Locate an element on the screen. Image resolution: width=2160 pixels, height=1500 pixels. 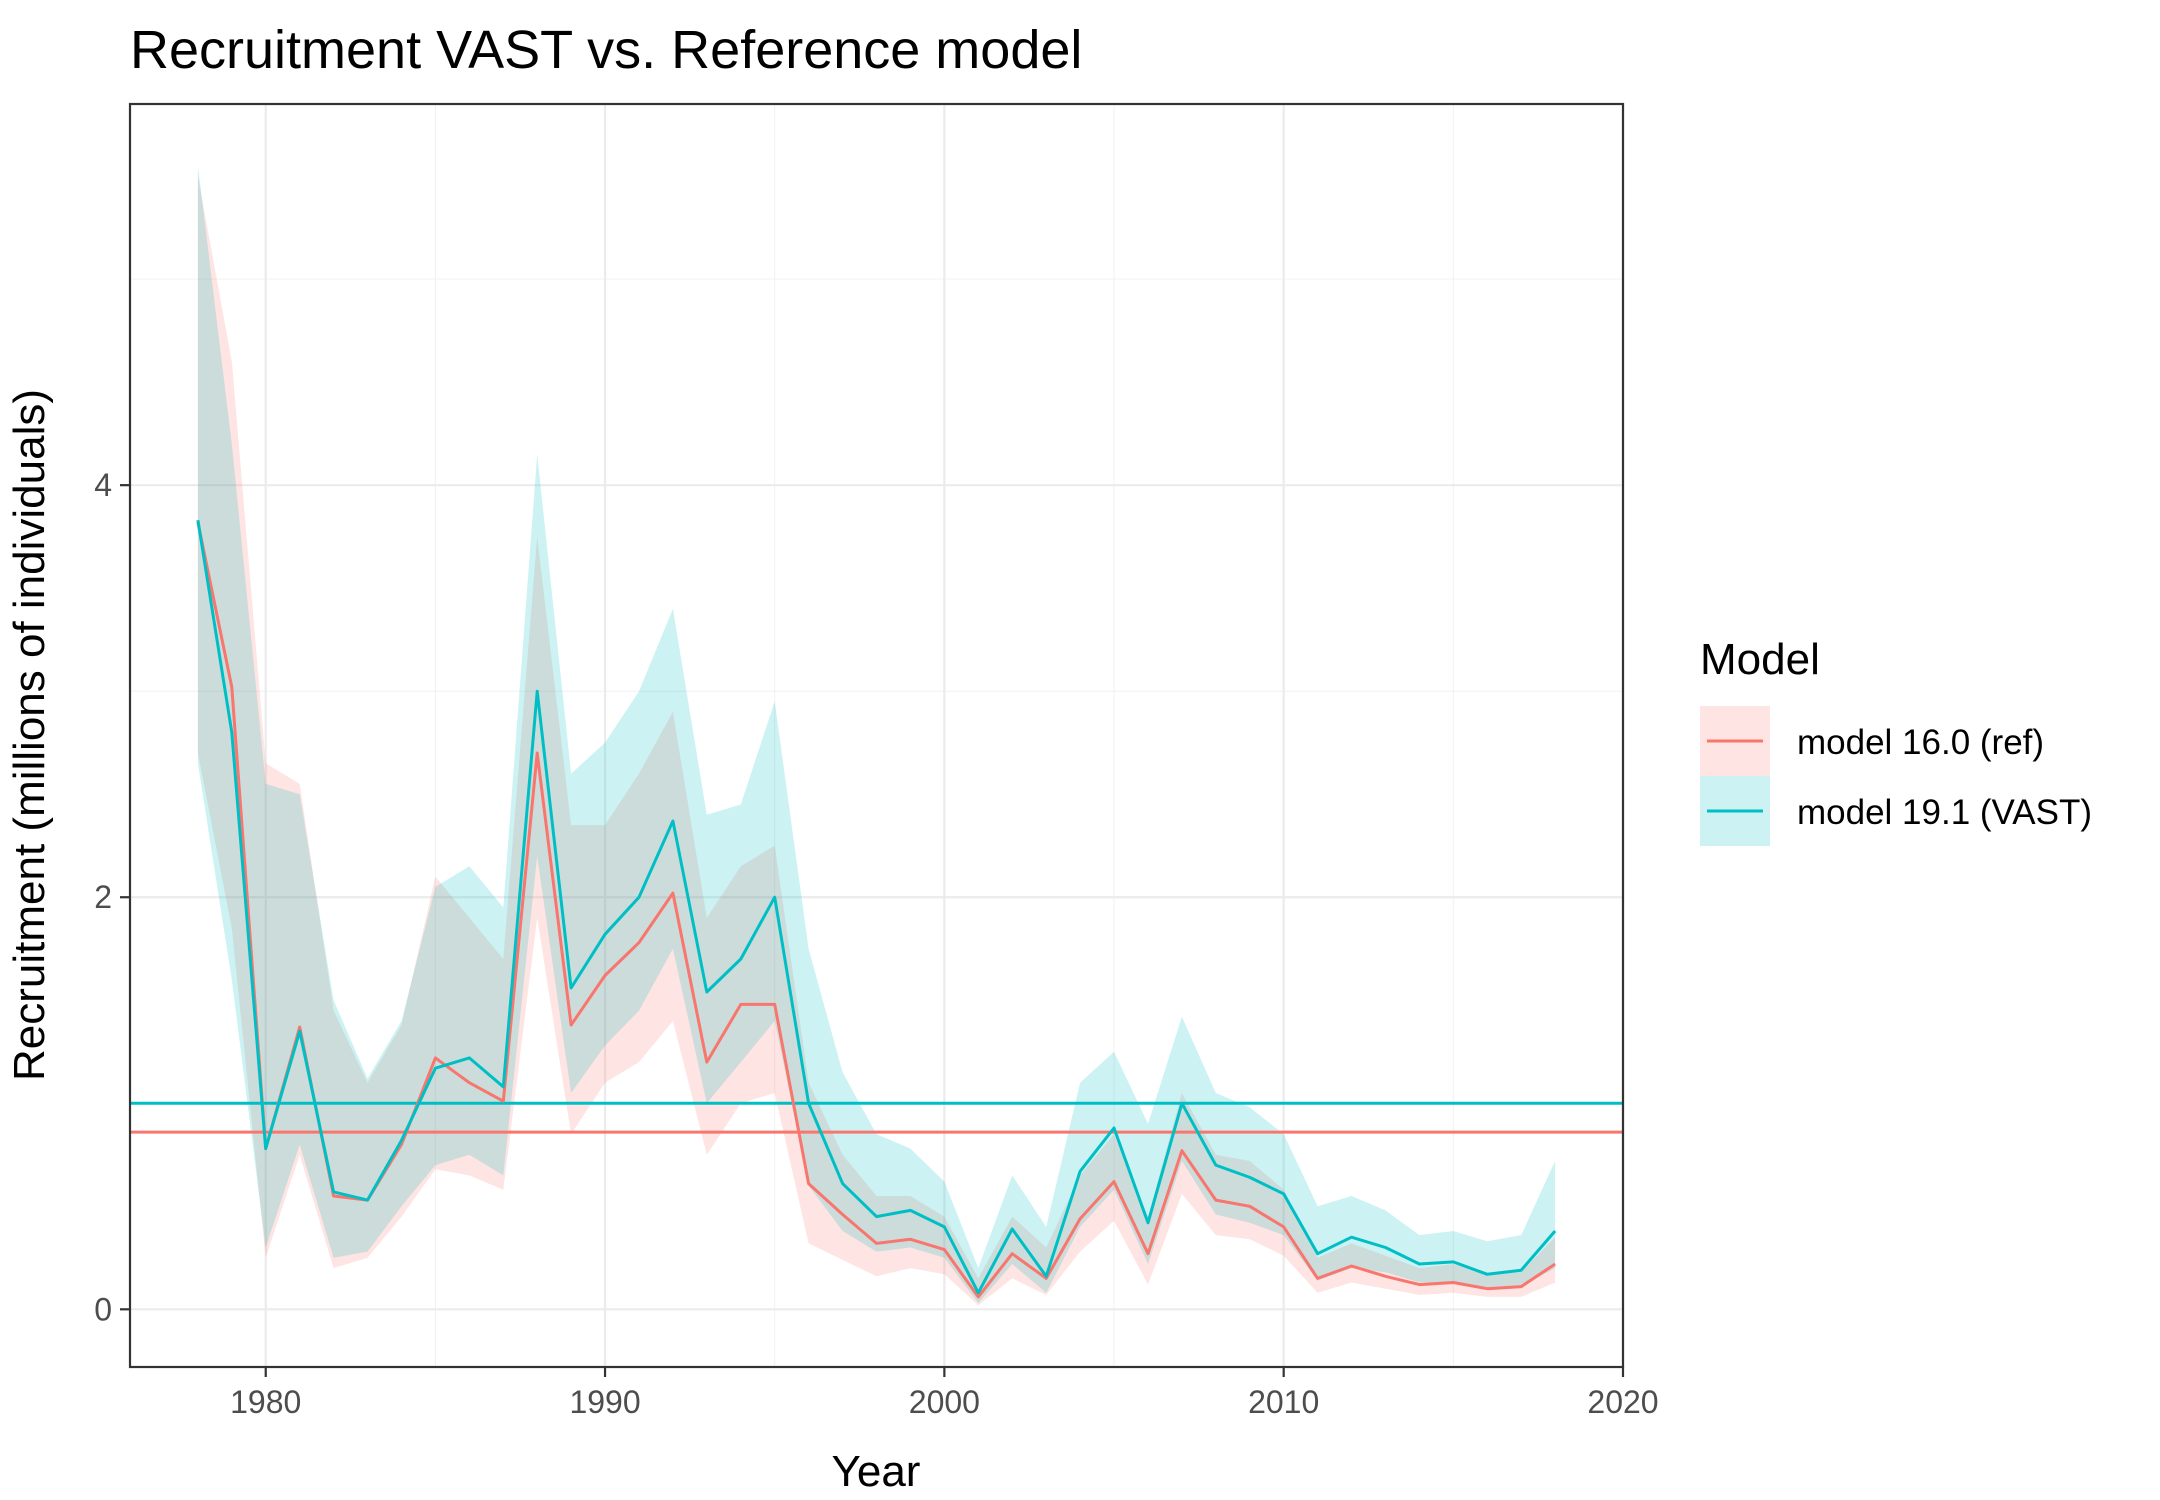
y-tick-label: 0 is located at coordinates (103, 1309).